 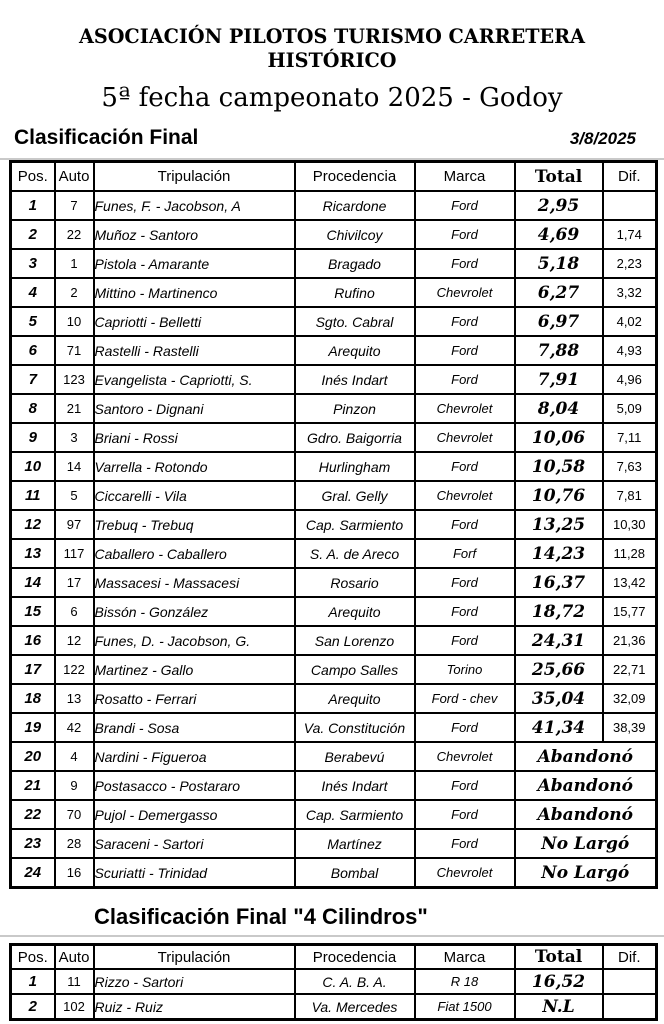 What do you see at coordinates (74, 205) in the screenshot?
I see `cell-auto: 7` at bounding box center [74, 205].